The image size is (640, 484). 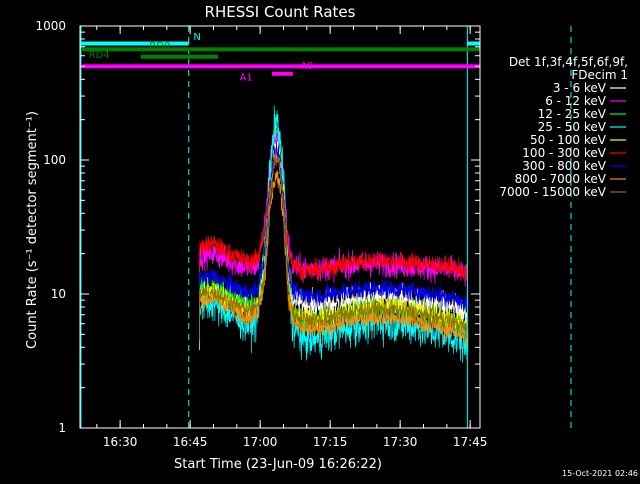 What do you see at coordinates (564, 166) in the screenshot?
I see `legend-label-6: 300 - 800 keV` at bounding box center [564, 166].